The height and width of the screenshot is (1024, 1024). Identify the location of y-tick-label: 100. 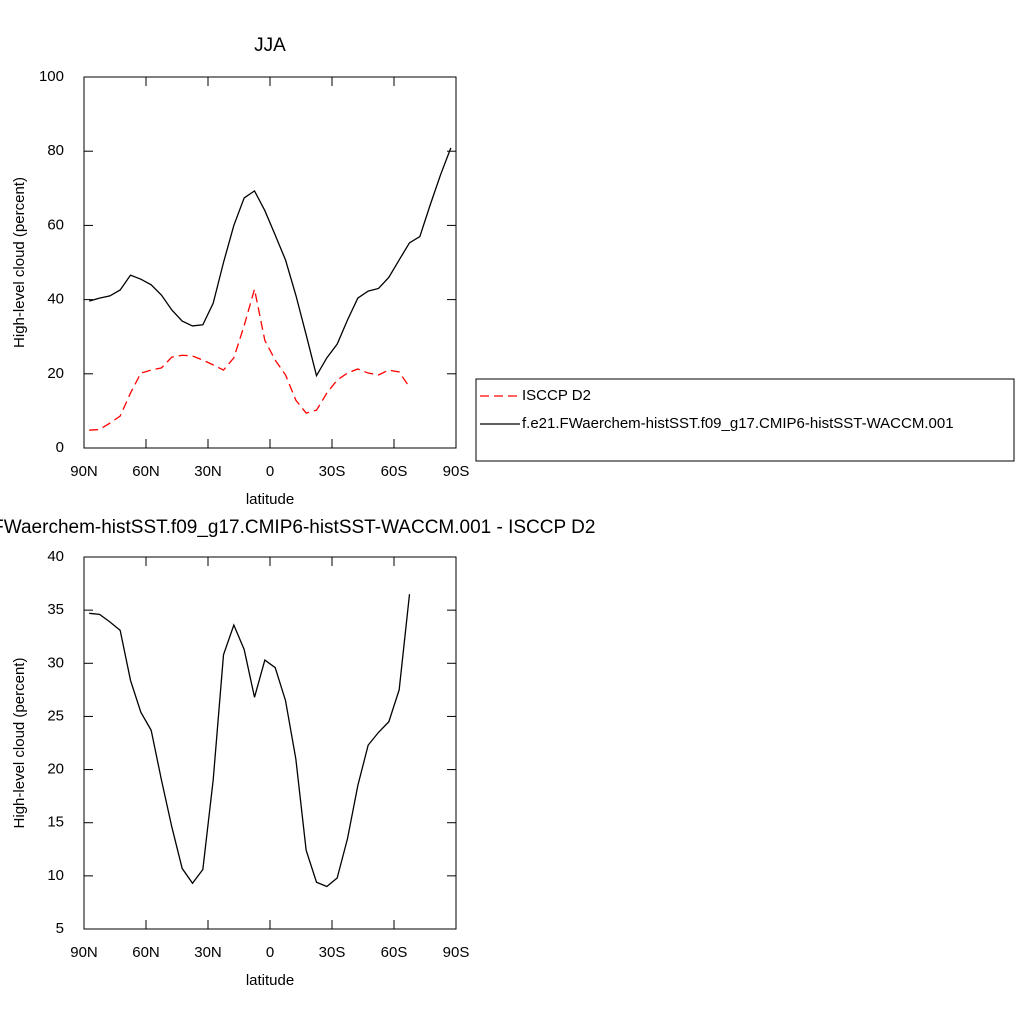
(51, 76).